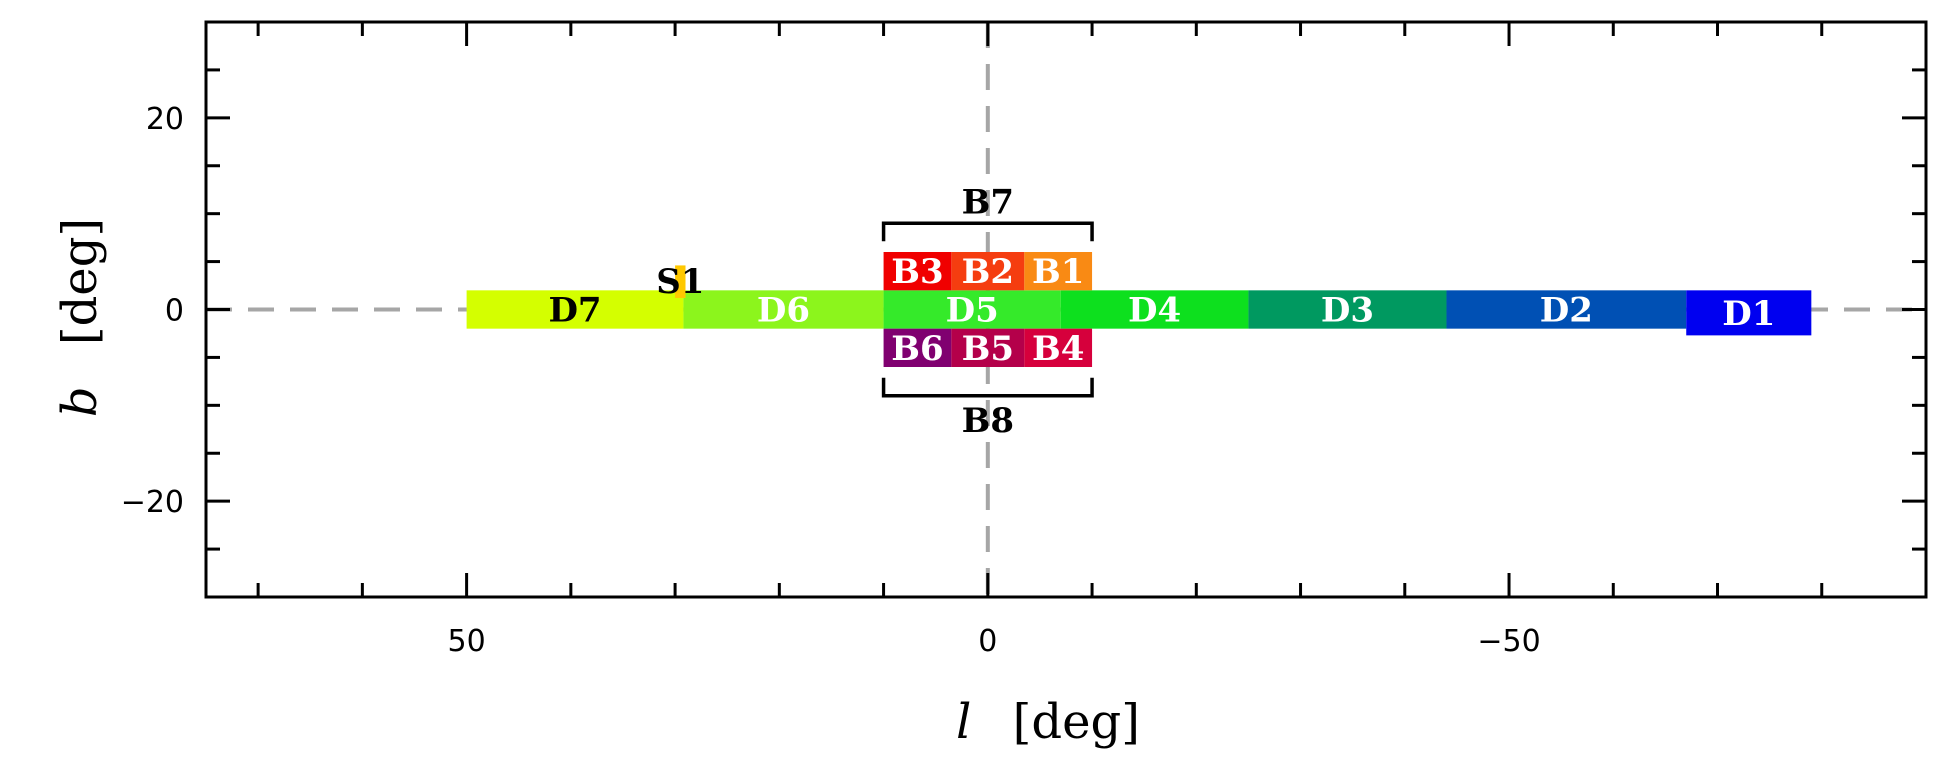 This screenshot has height=758, width=1950. What do you see at coordinates (1508, 641) in the screenshot?
I see `x-tick-label: −50` at bounding box center [1508, 641].